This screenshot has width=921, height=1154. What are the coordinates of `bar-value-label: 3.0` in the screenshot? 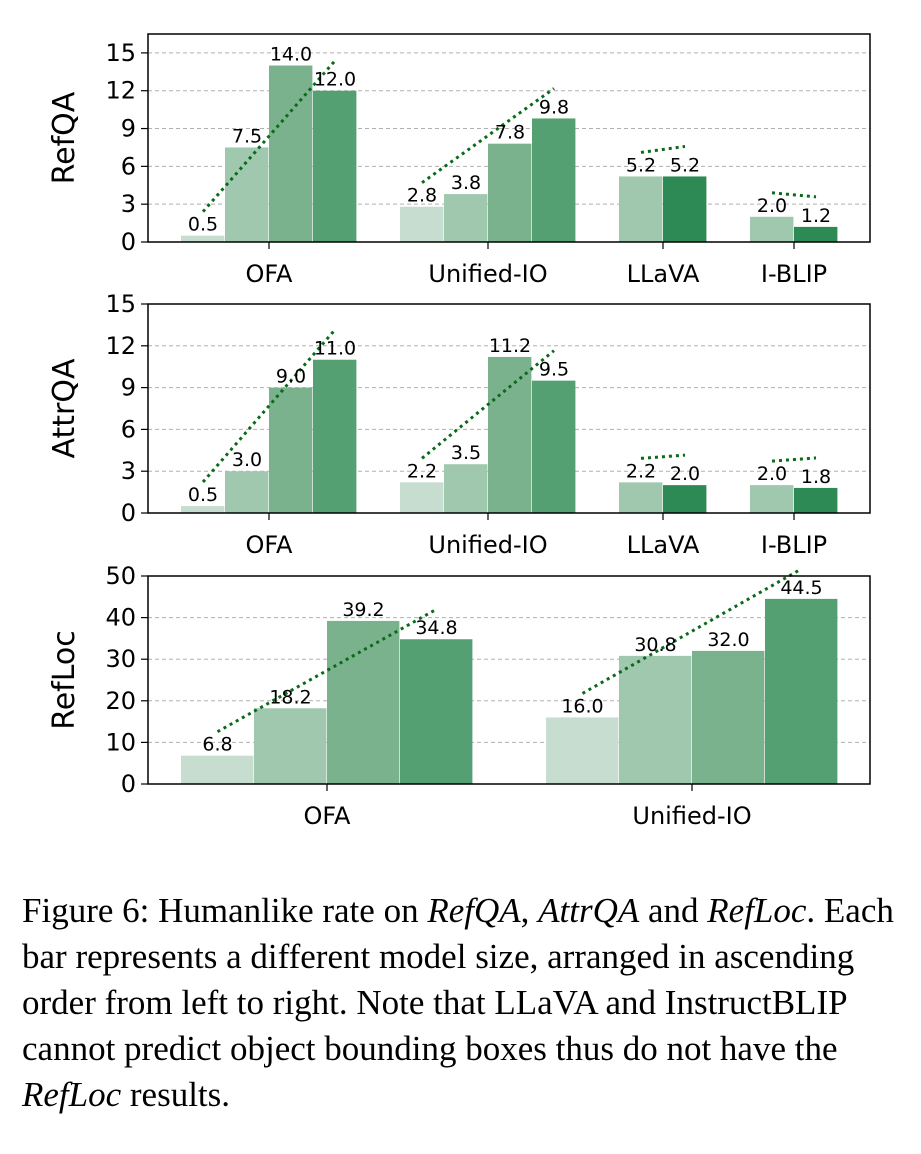 It's located at (247, 460).